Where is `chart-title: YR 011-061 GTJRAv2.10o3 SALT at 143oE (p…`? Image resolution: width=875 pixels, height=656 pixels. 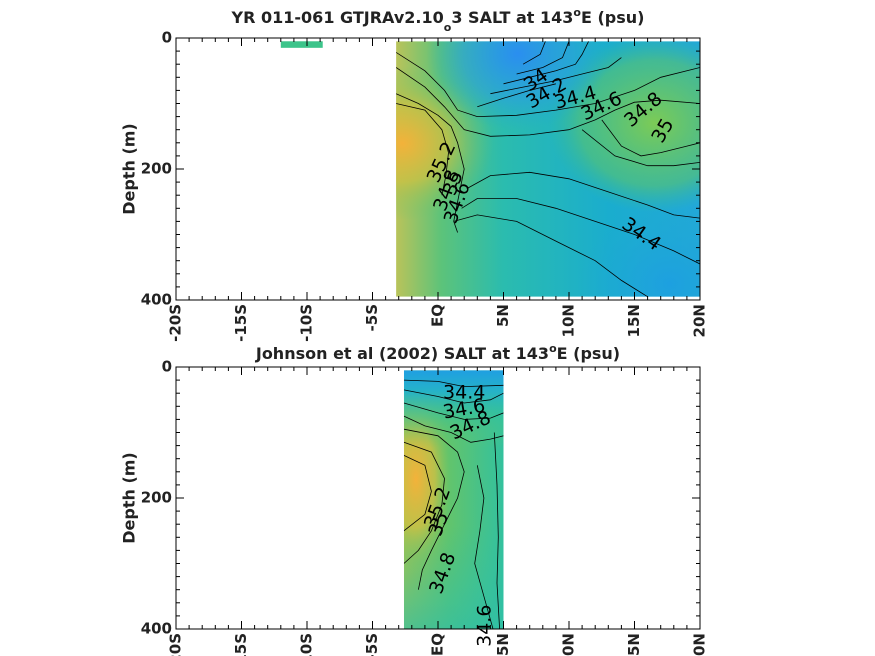
chart-title: YR 011-061 GTJRAv2.10o3 SALT at 143oE (p… is located at coordinates (438, 20).